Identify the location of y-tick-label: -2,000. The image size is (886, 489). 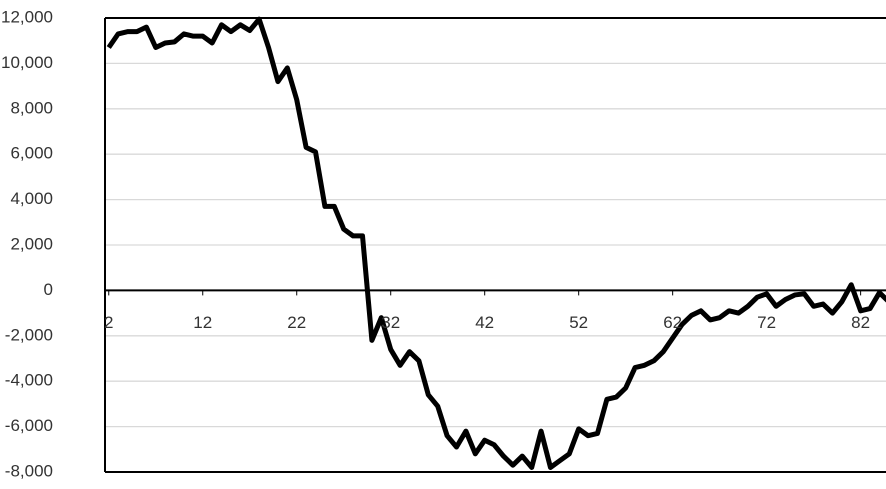
(29, 334).